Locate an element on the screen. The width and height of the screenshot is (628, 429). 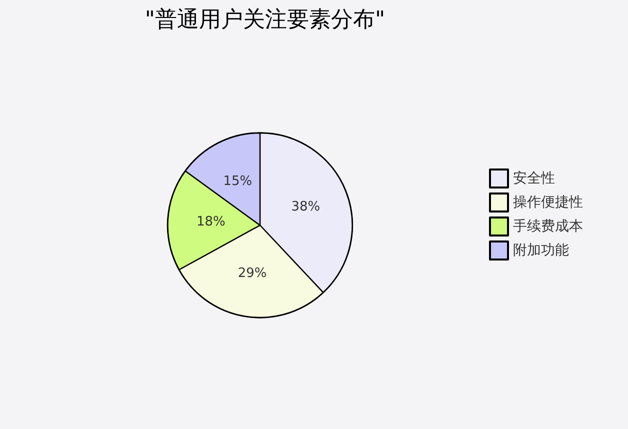
chart-title: "普通用户关注要素分布" is located at coordinates (265, 20).